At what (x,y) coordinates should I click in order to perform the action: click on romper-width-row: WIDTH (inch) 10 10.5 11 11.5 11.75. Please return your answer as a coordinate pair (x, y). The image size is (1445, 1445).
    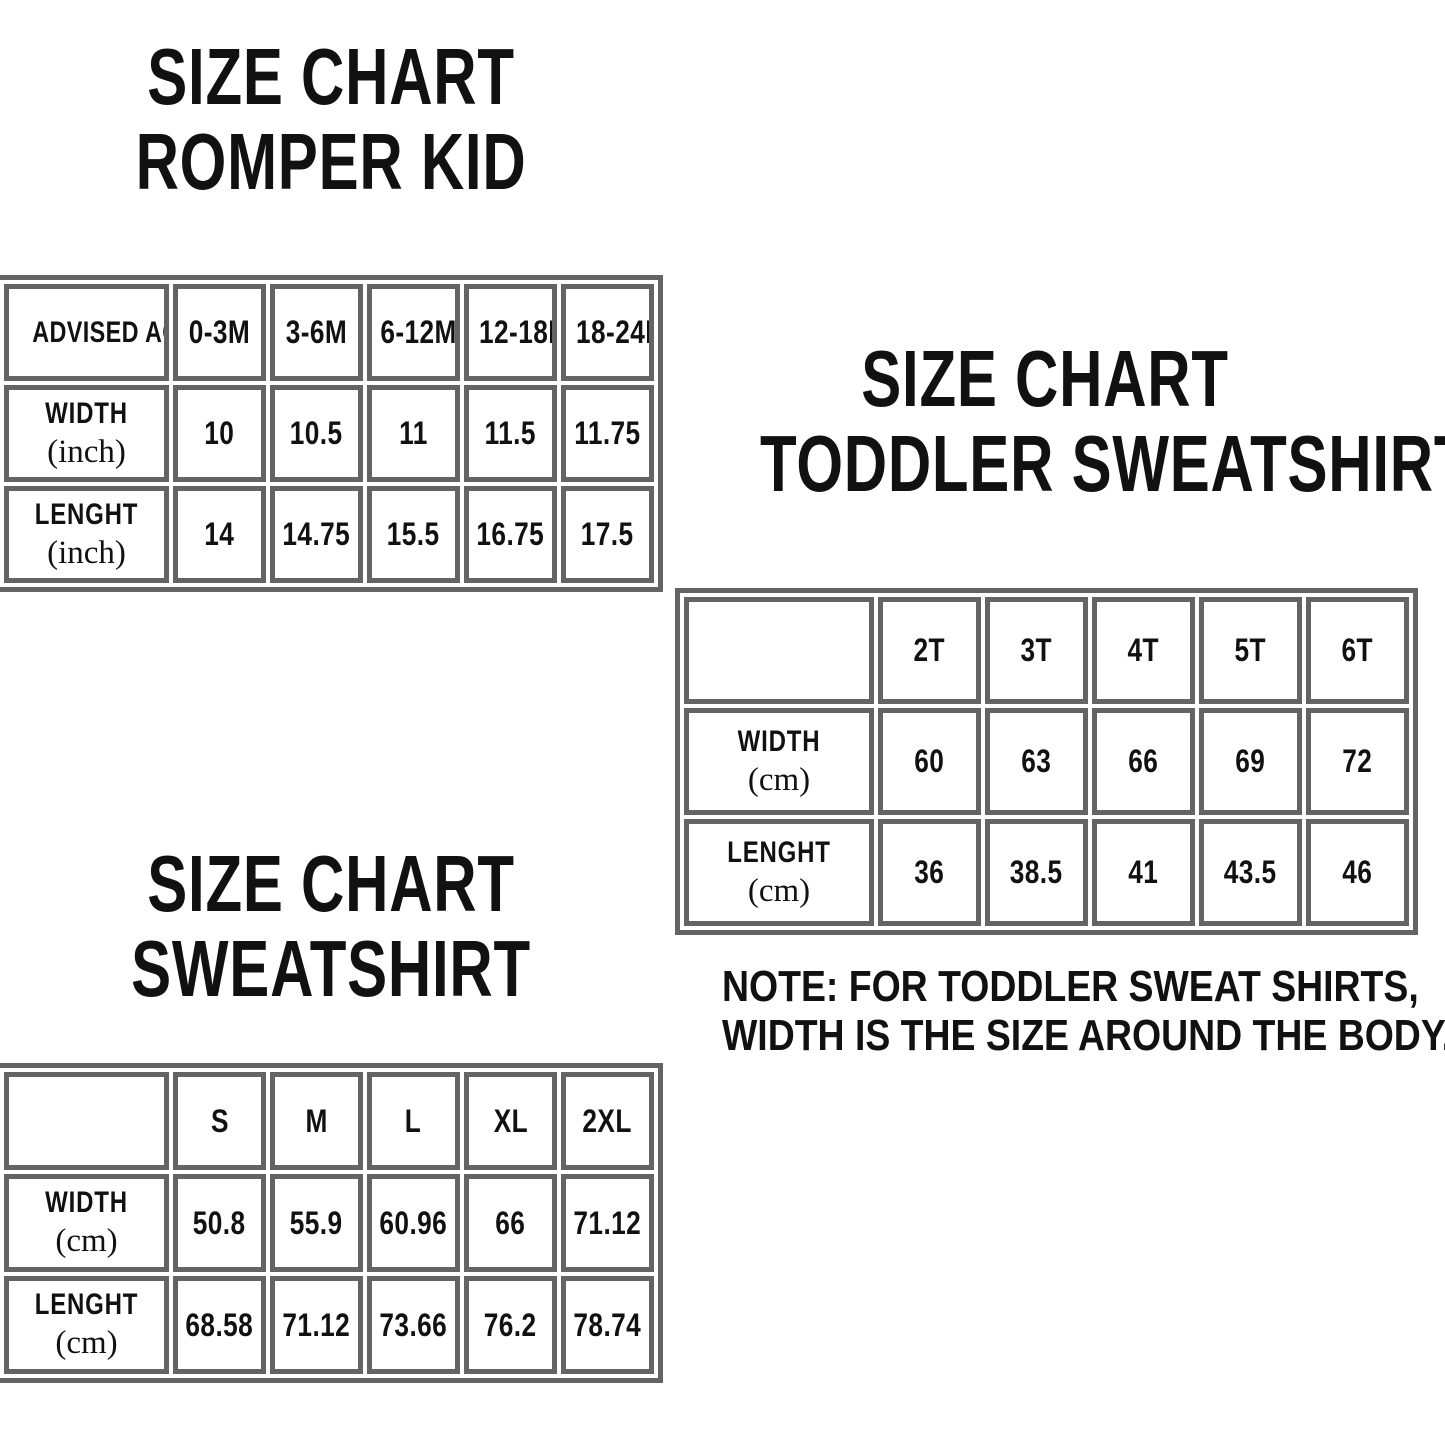
    Looking at the image, I should click on (329, 433).